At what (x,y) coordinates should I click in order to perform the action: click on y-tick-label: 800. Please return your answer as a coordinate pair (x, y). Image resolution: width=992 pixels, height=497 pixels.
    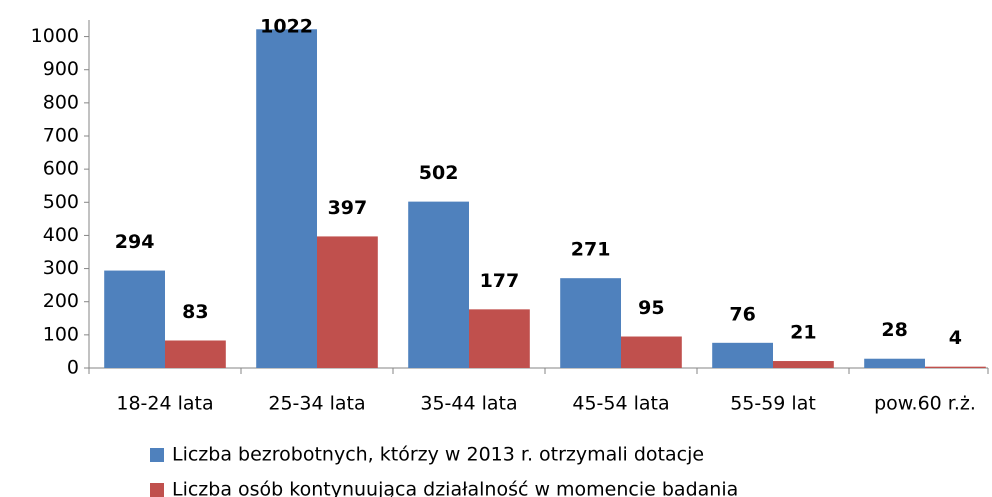
    Looking at the image, I should click on (61, 102).